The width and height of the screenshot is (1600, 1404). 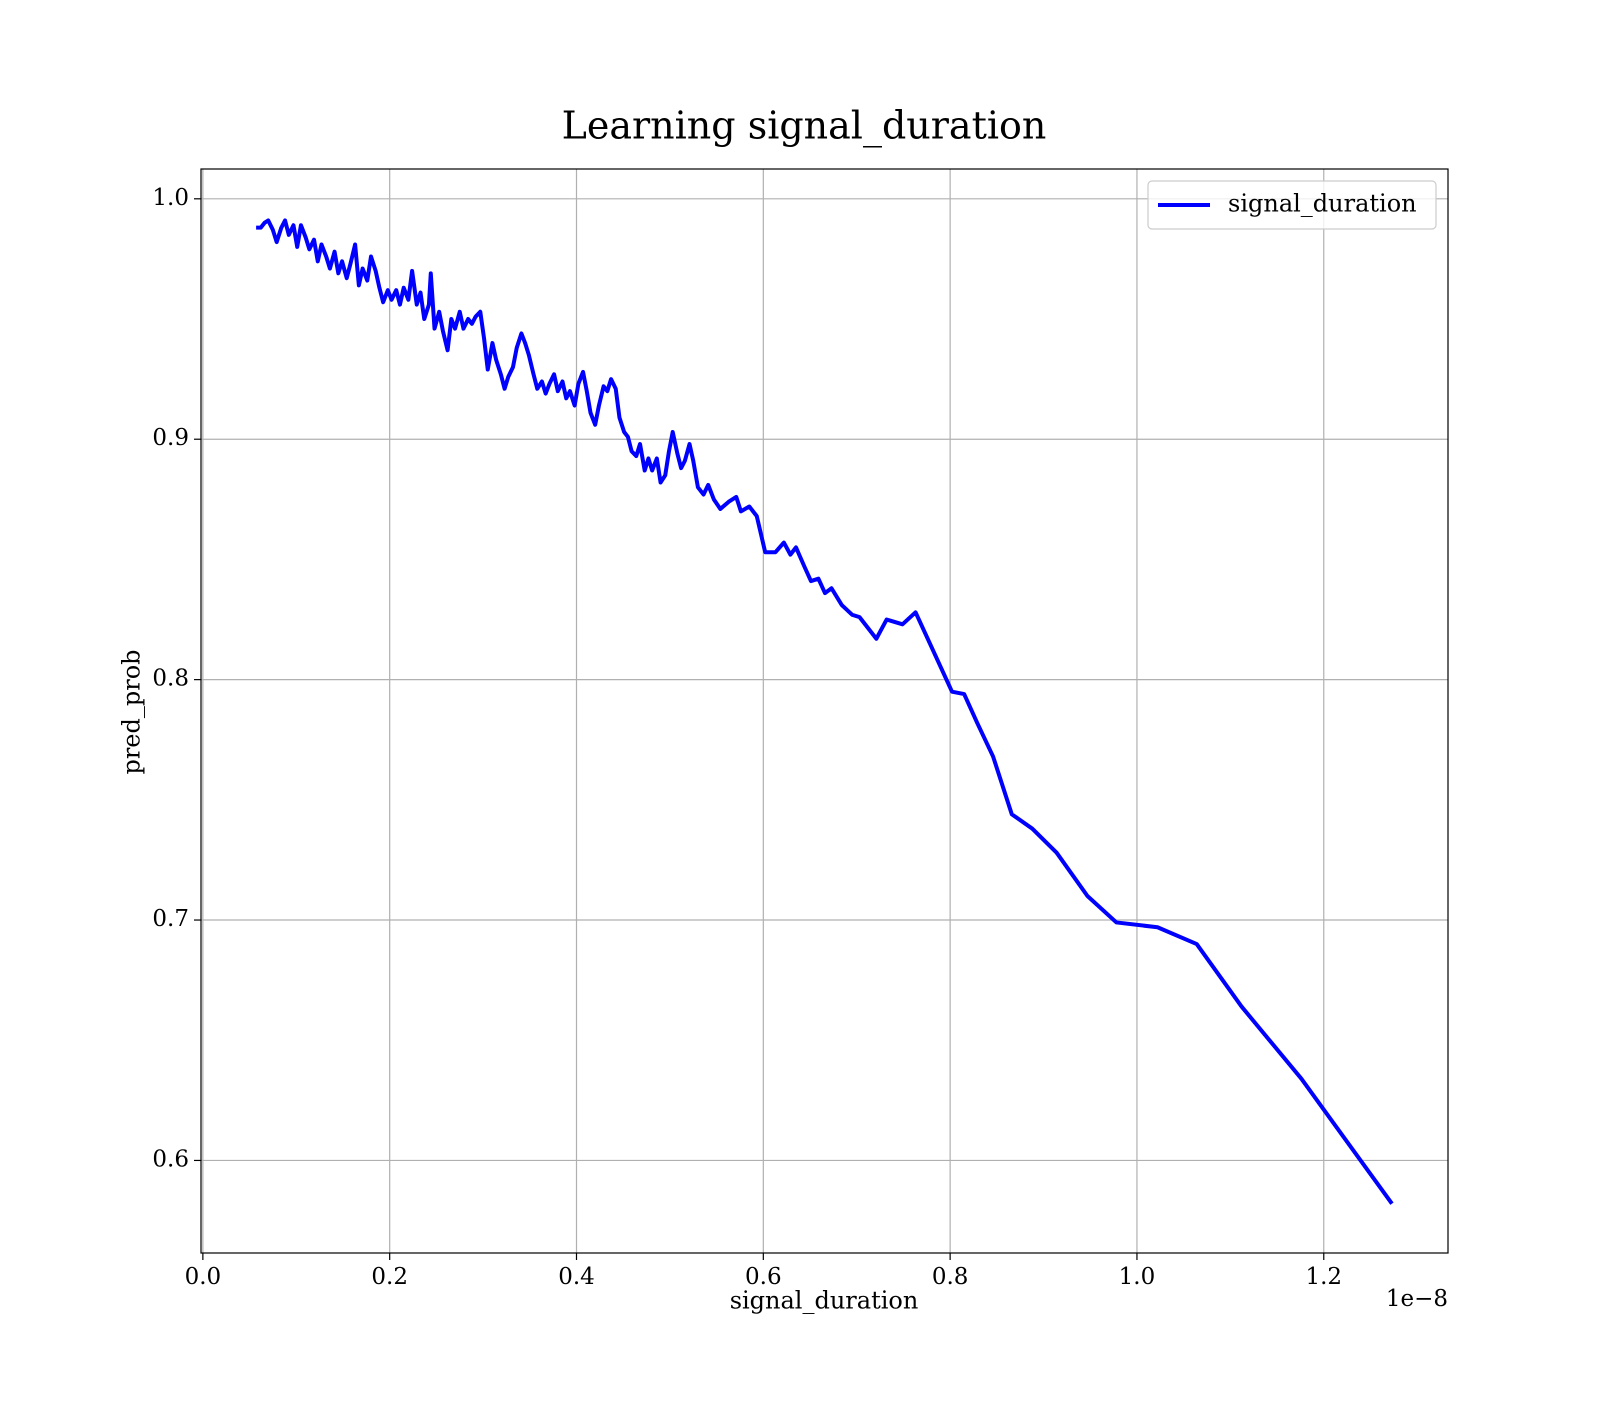 I want to click on legend-box, so click(x=1292, y=205).